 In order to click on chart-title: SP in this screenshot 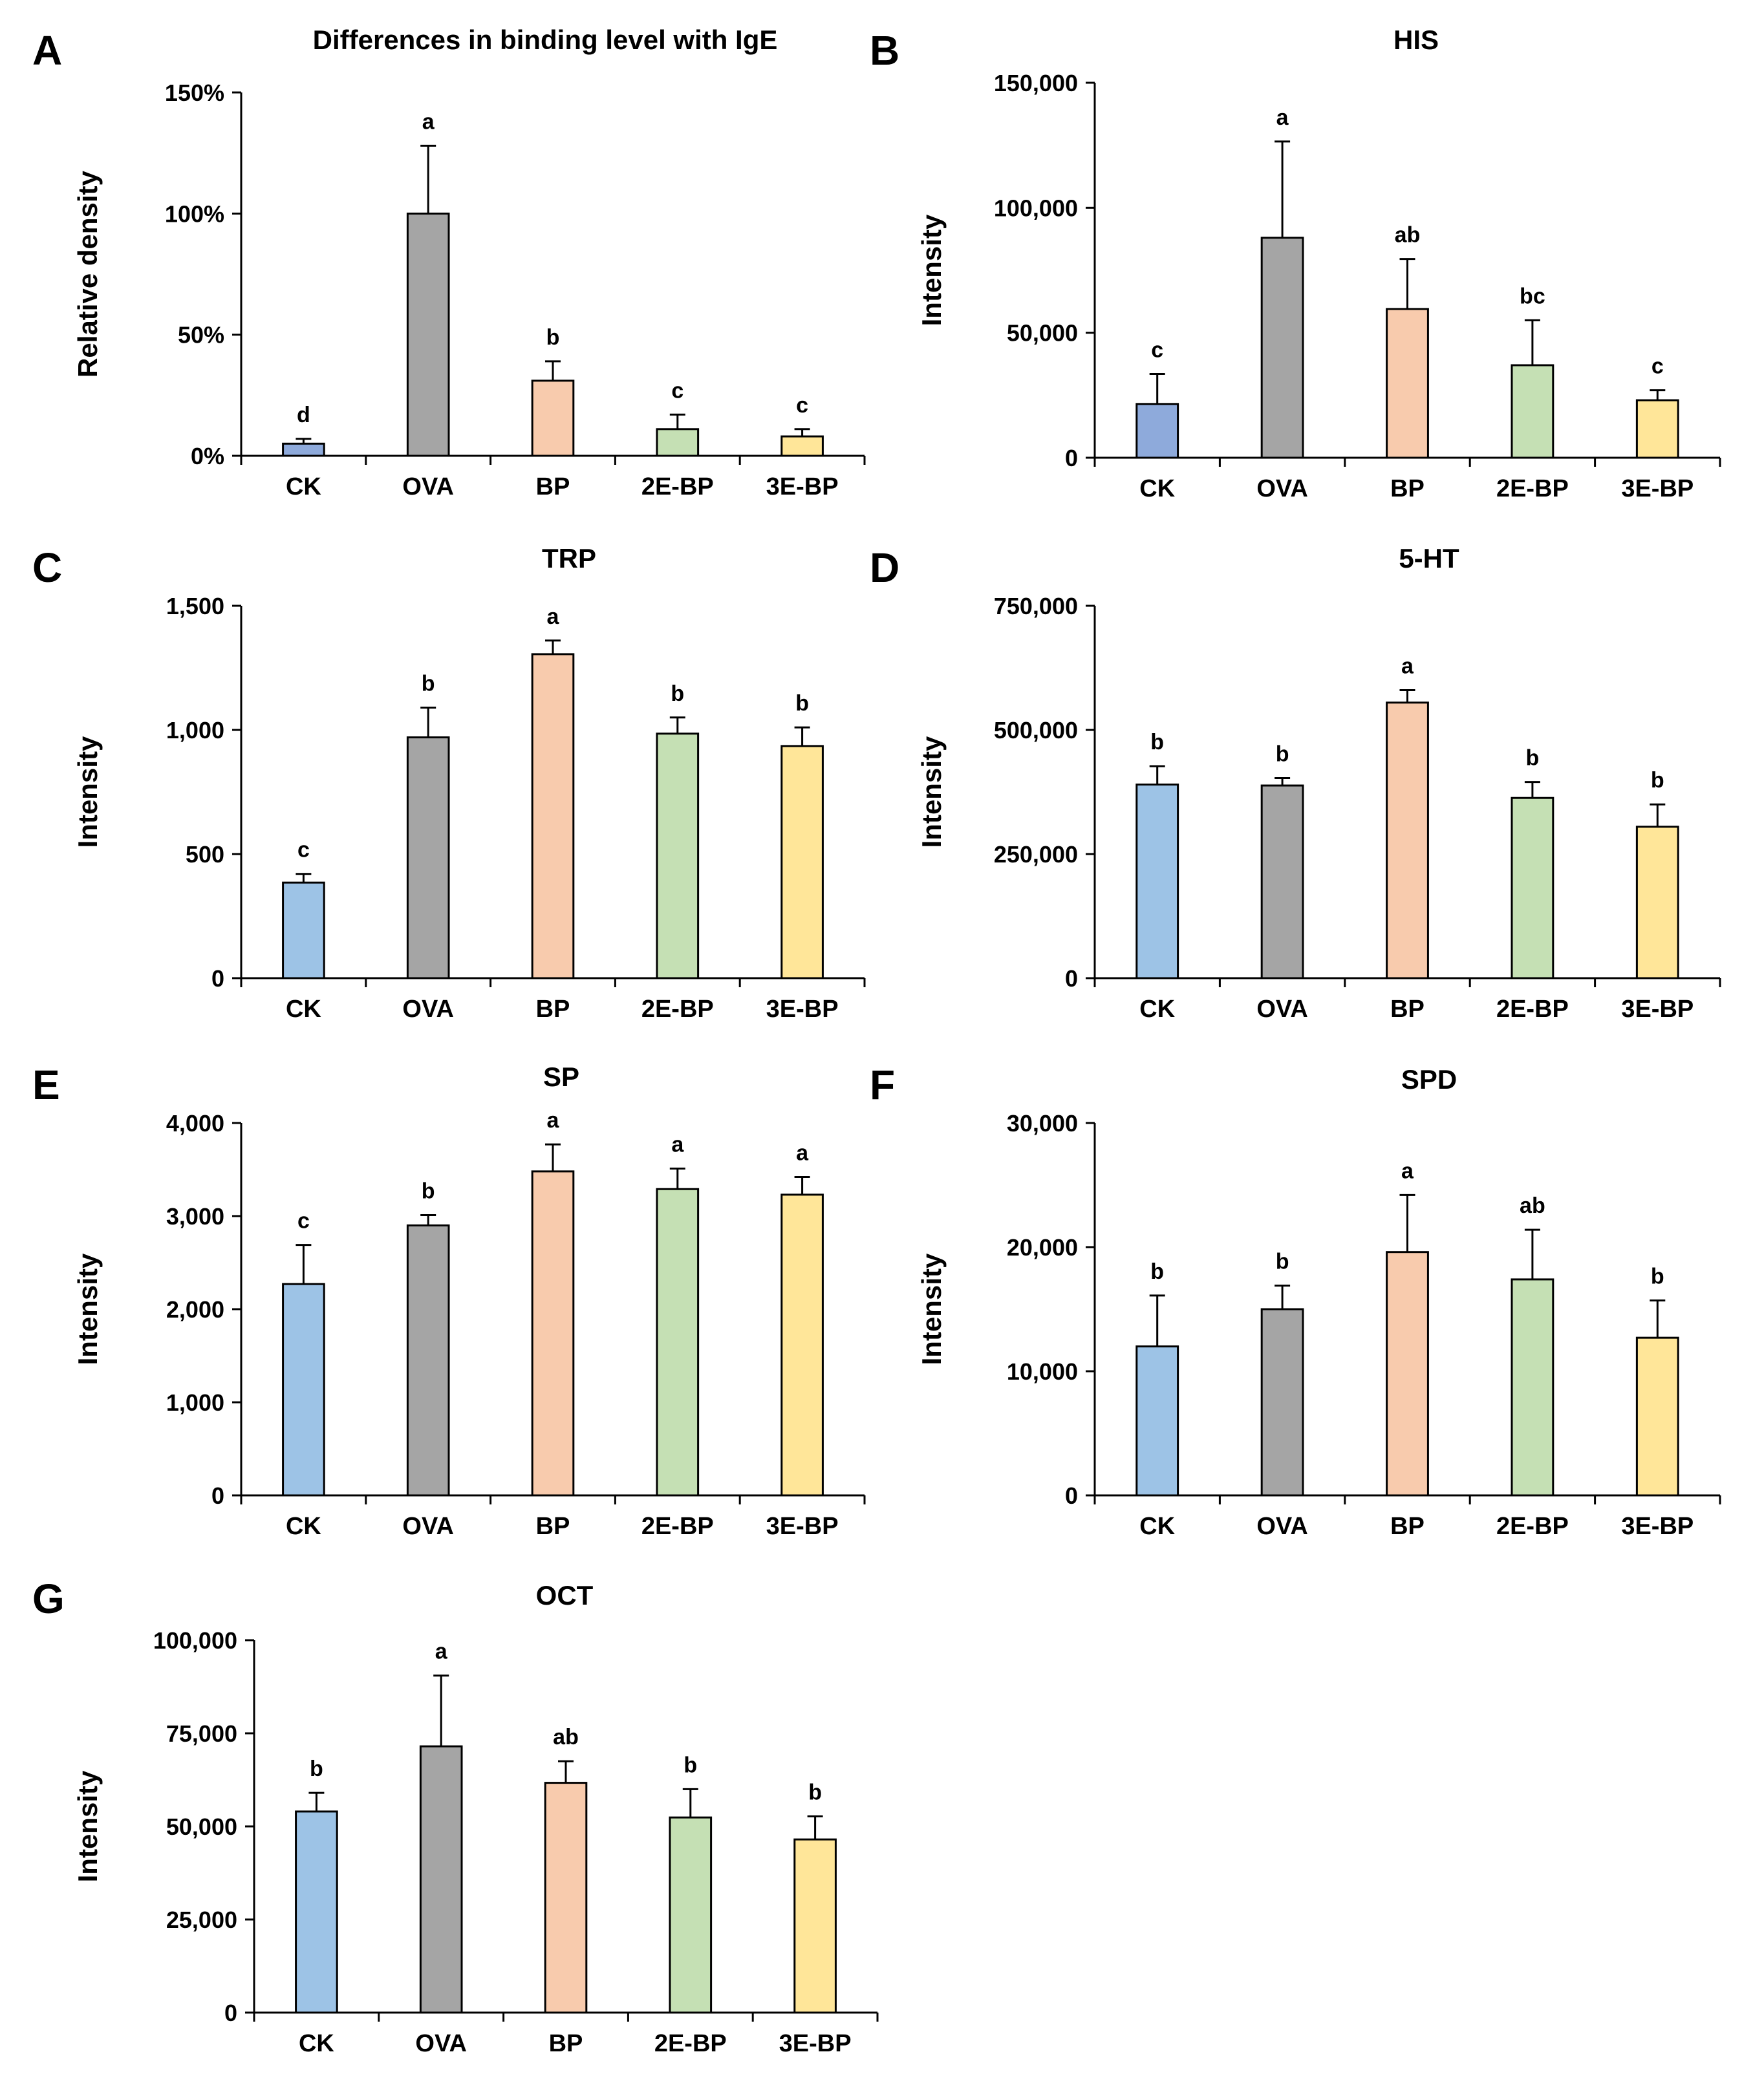, I will do `click(561, 1077)`.